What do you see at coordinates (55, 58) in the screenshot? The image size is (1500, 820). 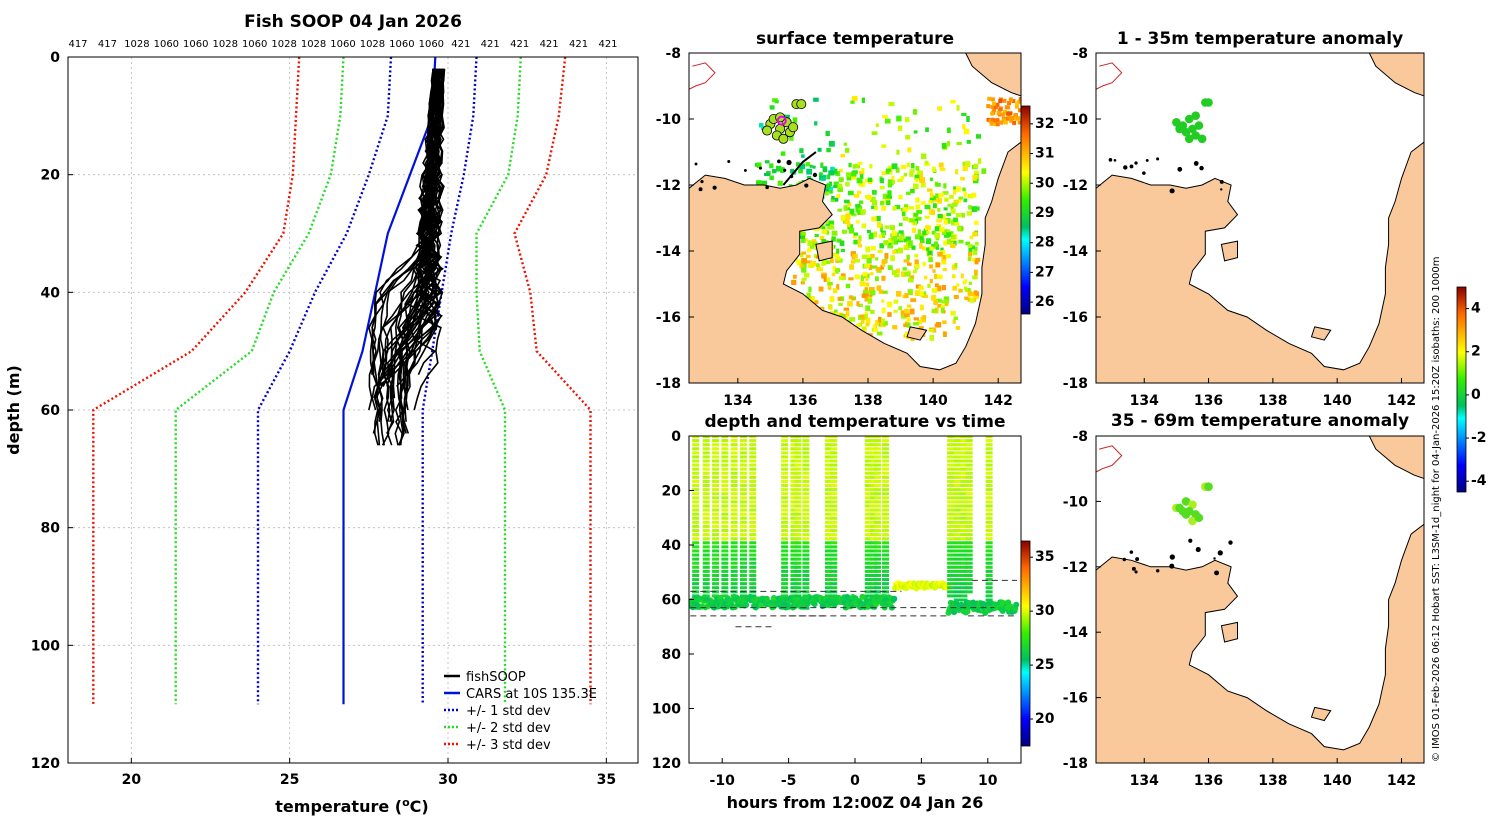 I see `y-tick-label: 0` at bounding box center [55, 58].